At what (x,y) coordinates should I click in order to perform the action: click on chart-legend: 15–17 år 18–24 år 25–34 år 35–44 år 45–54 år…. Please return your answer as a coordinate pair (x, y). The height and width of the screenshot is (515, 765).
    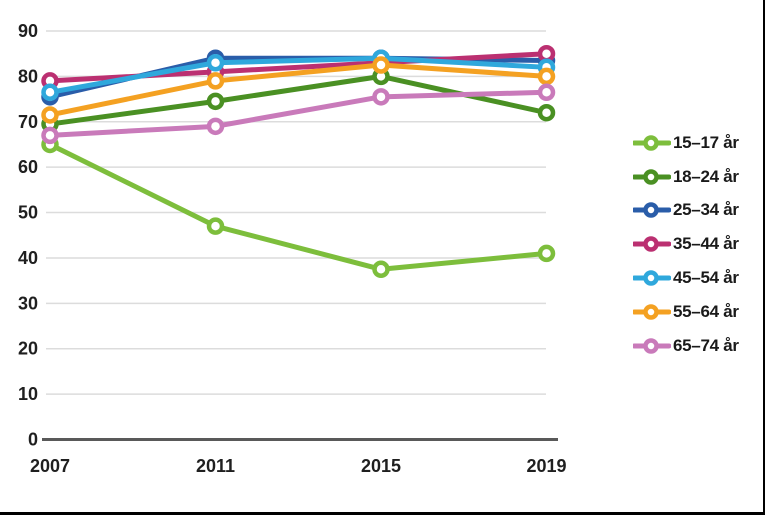
    Looking at the image, I should click on (686, 244).